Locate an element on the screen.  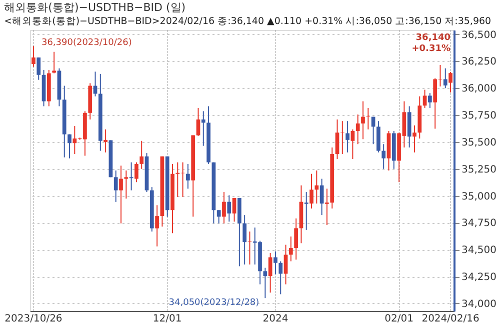
x-tick-label: 2024/02/16 is located at coordinates (451, 319).